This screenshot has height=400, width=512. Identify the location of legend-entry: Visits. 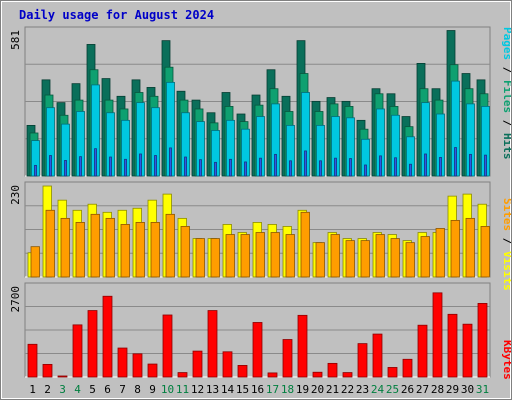
(506, 271).